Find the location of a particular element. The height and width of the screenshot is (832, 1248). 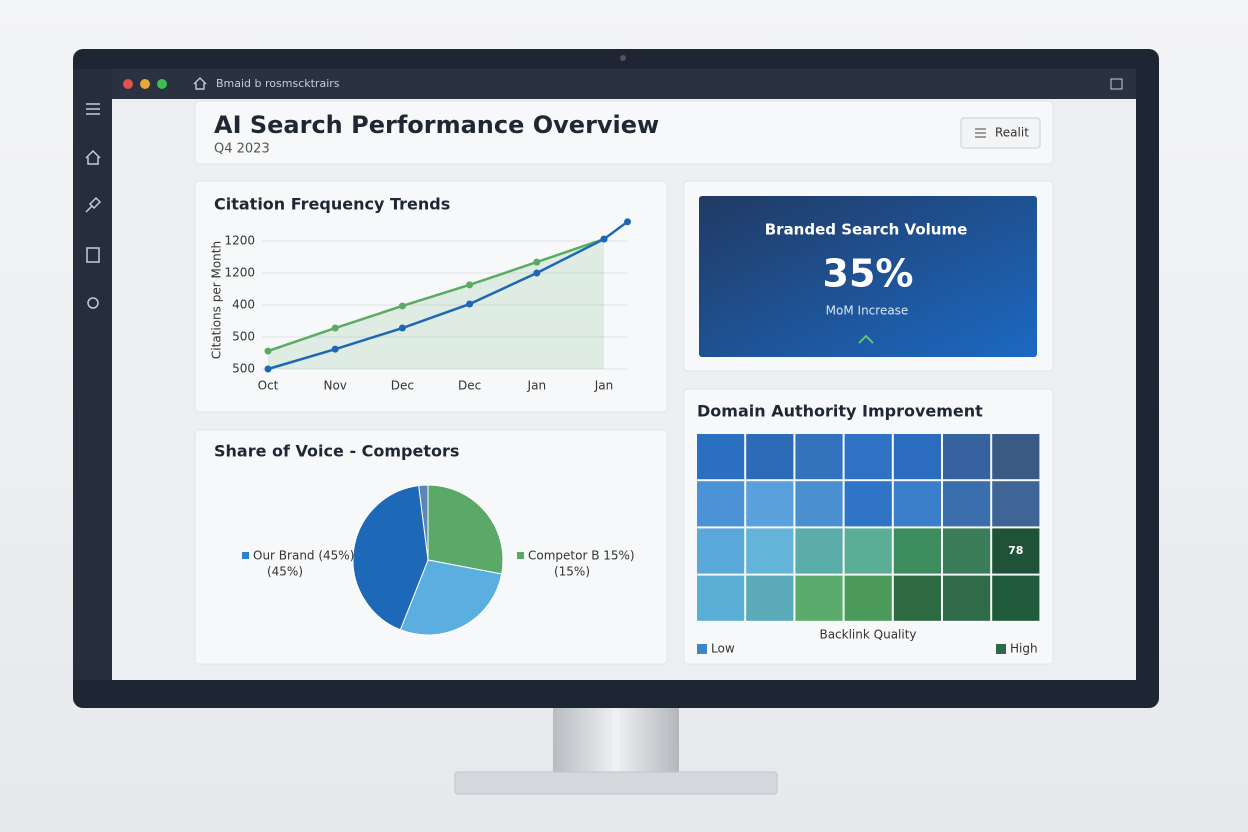

cell-label: 78 is located at coordinates (1015, 550).